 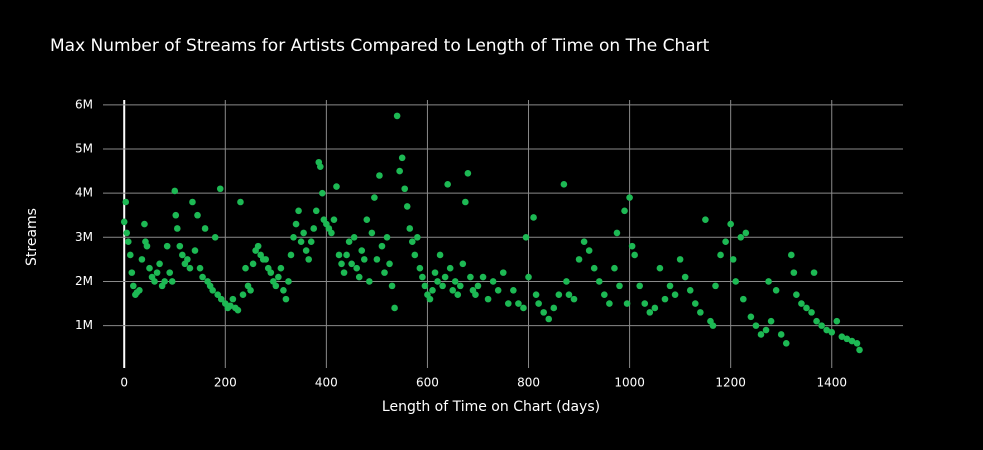 I want to click on x-tick-label: 400, so click(x=326, y=383).